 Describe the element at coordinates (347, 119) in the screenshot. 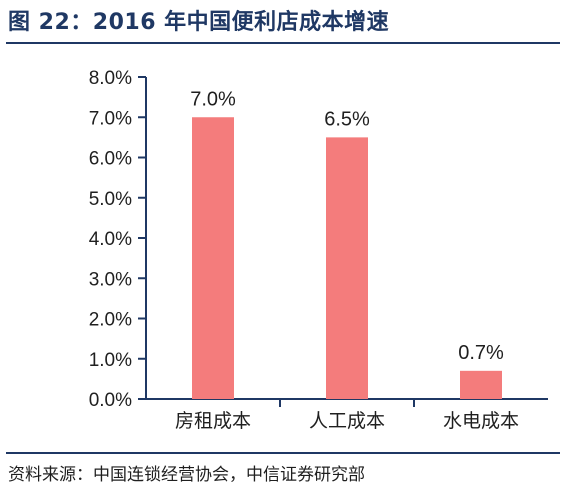

I see `bar-value-label: 6.5%` at that location.